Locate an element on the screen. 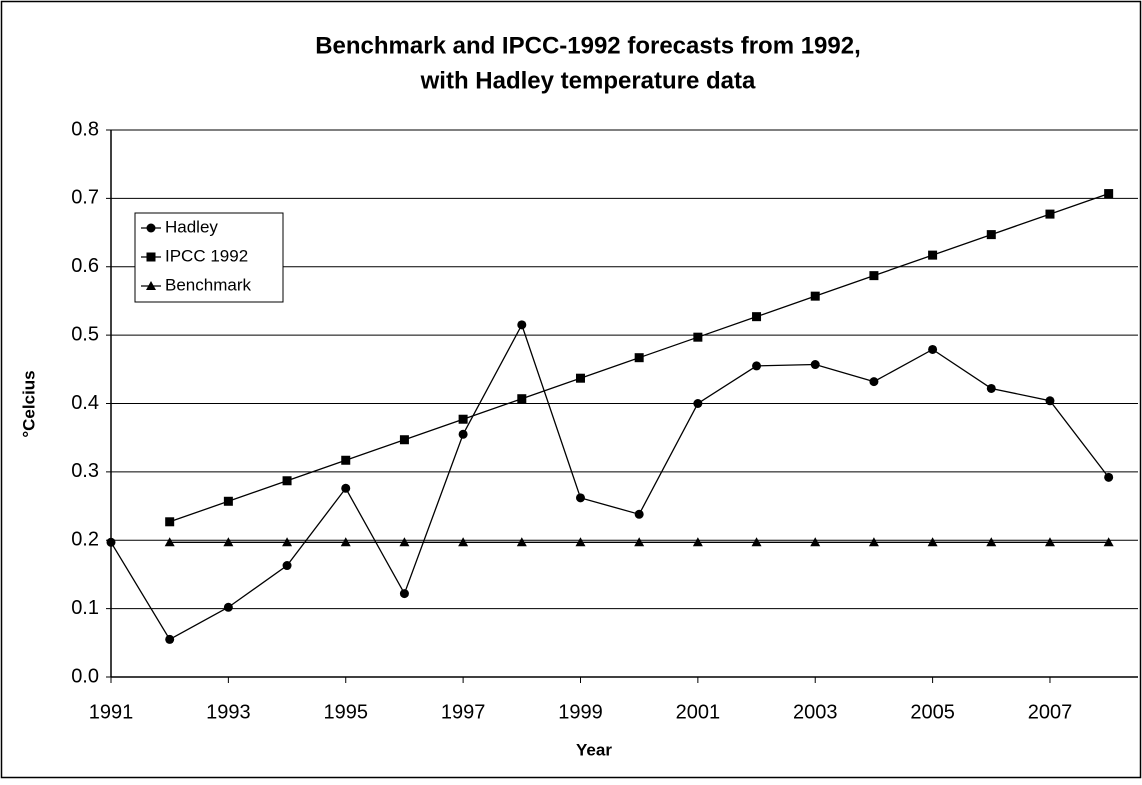 The width and height of the screenshot is (1142, 785). x-tick-label: 2007 is located at coordinates (1050, 712).